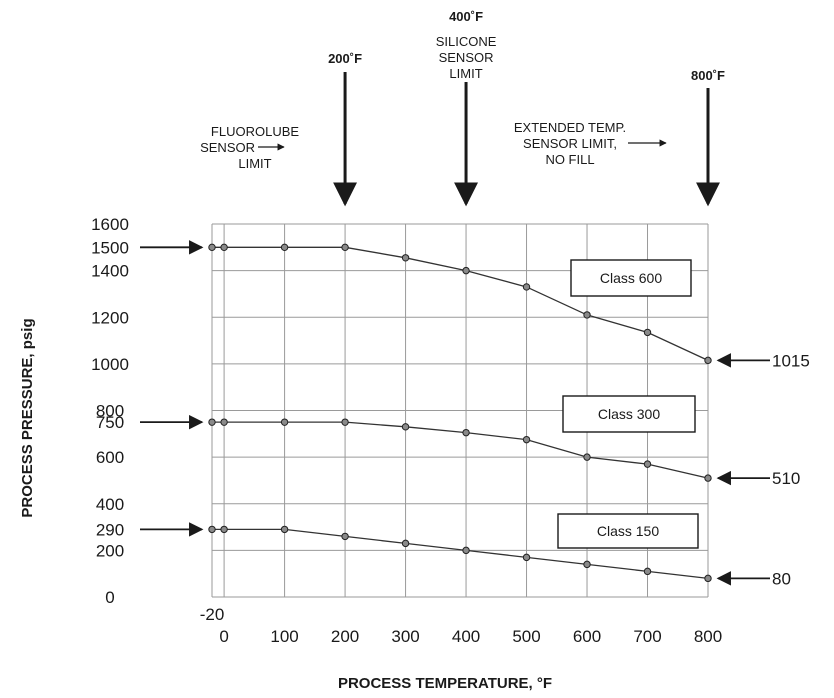 The image size is (834, 698). What do you see at coordinates (110, 529) in the screenshot?
I see `y-marker-label: 290` at bounding box center [110, 529].